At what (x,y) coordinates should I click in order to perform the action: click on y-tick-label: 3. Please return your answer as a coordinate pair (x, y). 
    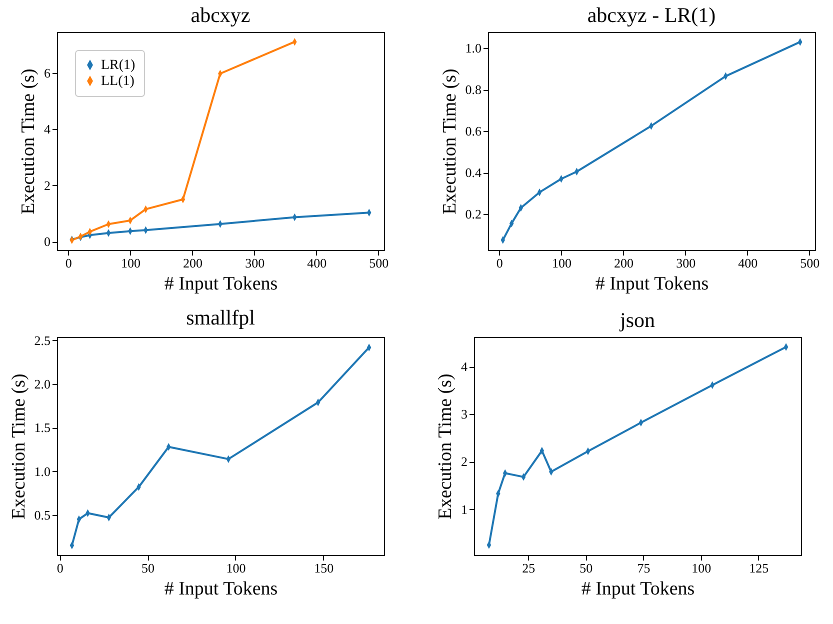
    Looking at the image, I should click on (464, 414).